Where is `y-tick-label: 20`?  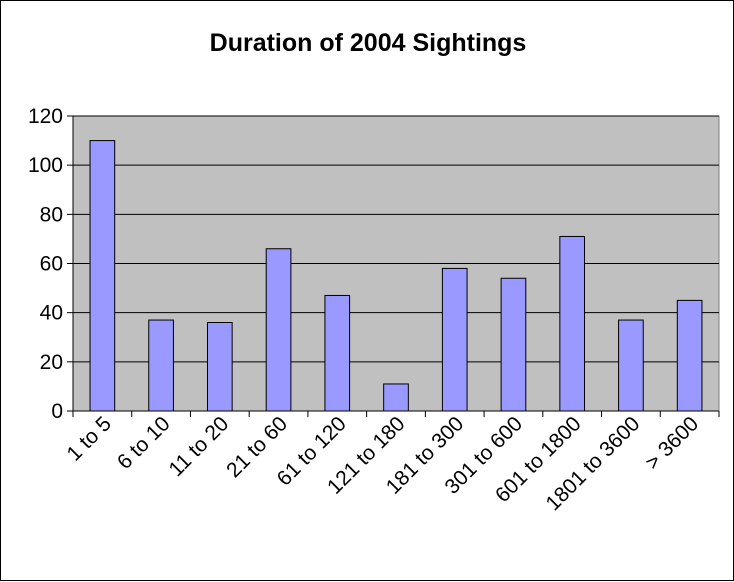
y-tick-label: 20 is located at coordinates (51, 362).